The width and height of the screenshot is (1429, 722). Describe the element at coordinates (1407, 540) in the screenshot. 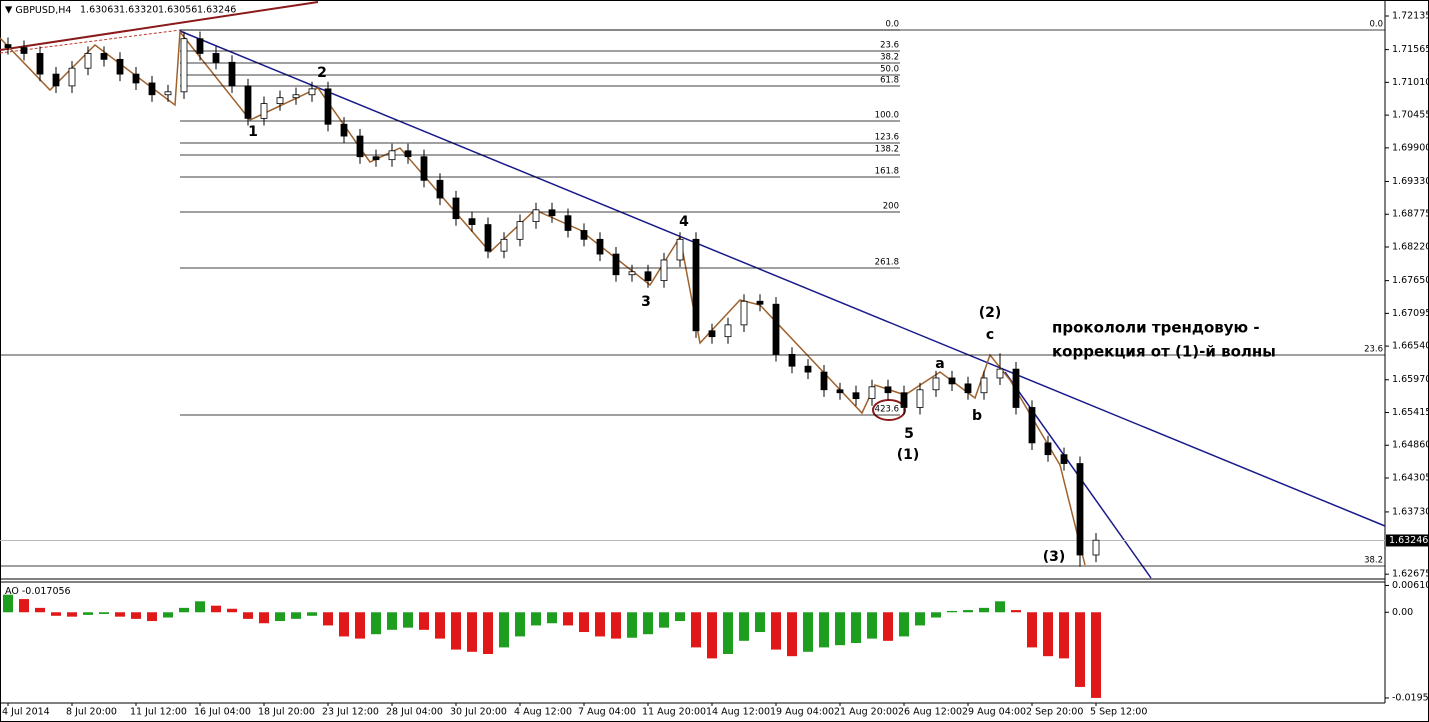

I see `current-price-box` at that location.